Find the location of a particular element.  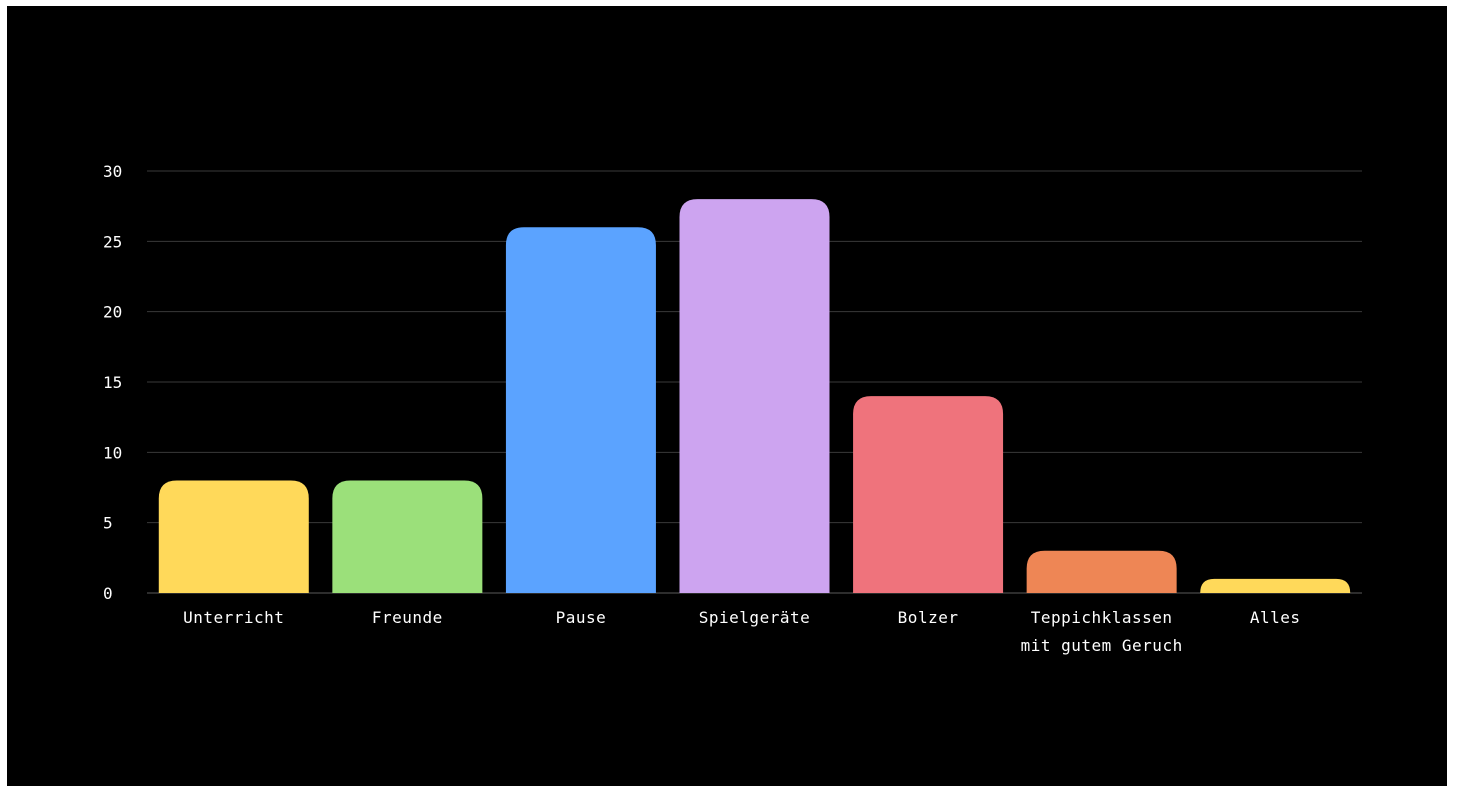

x-category-label: Spielgeräte is located at coordinates (754, 617).